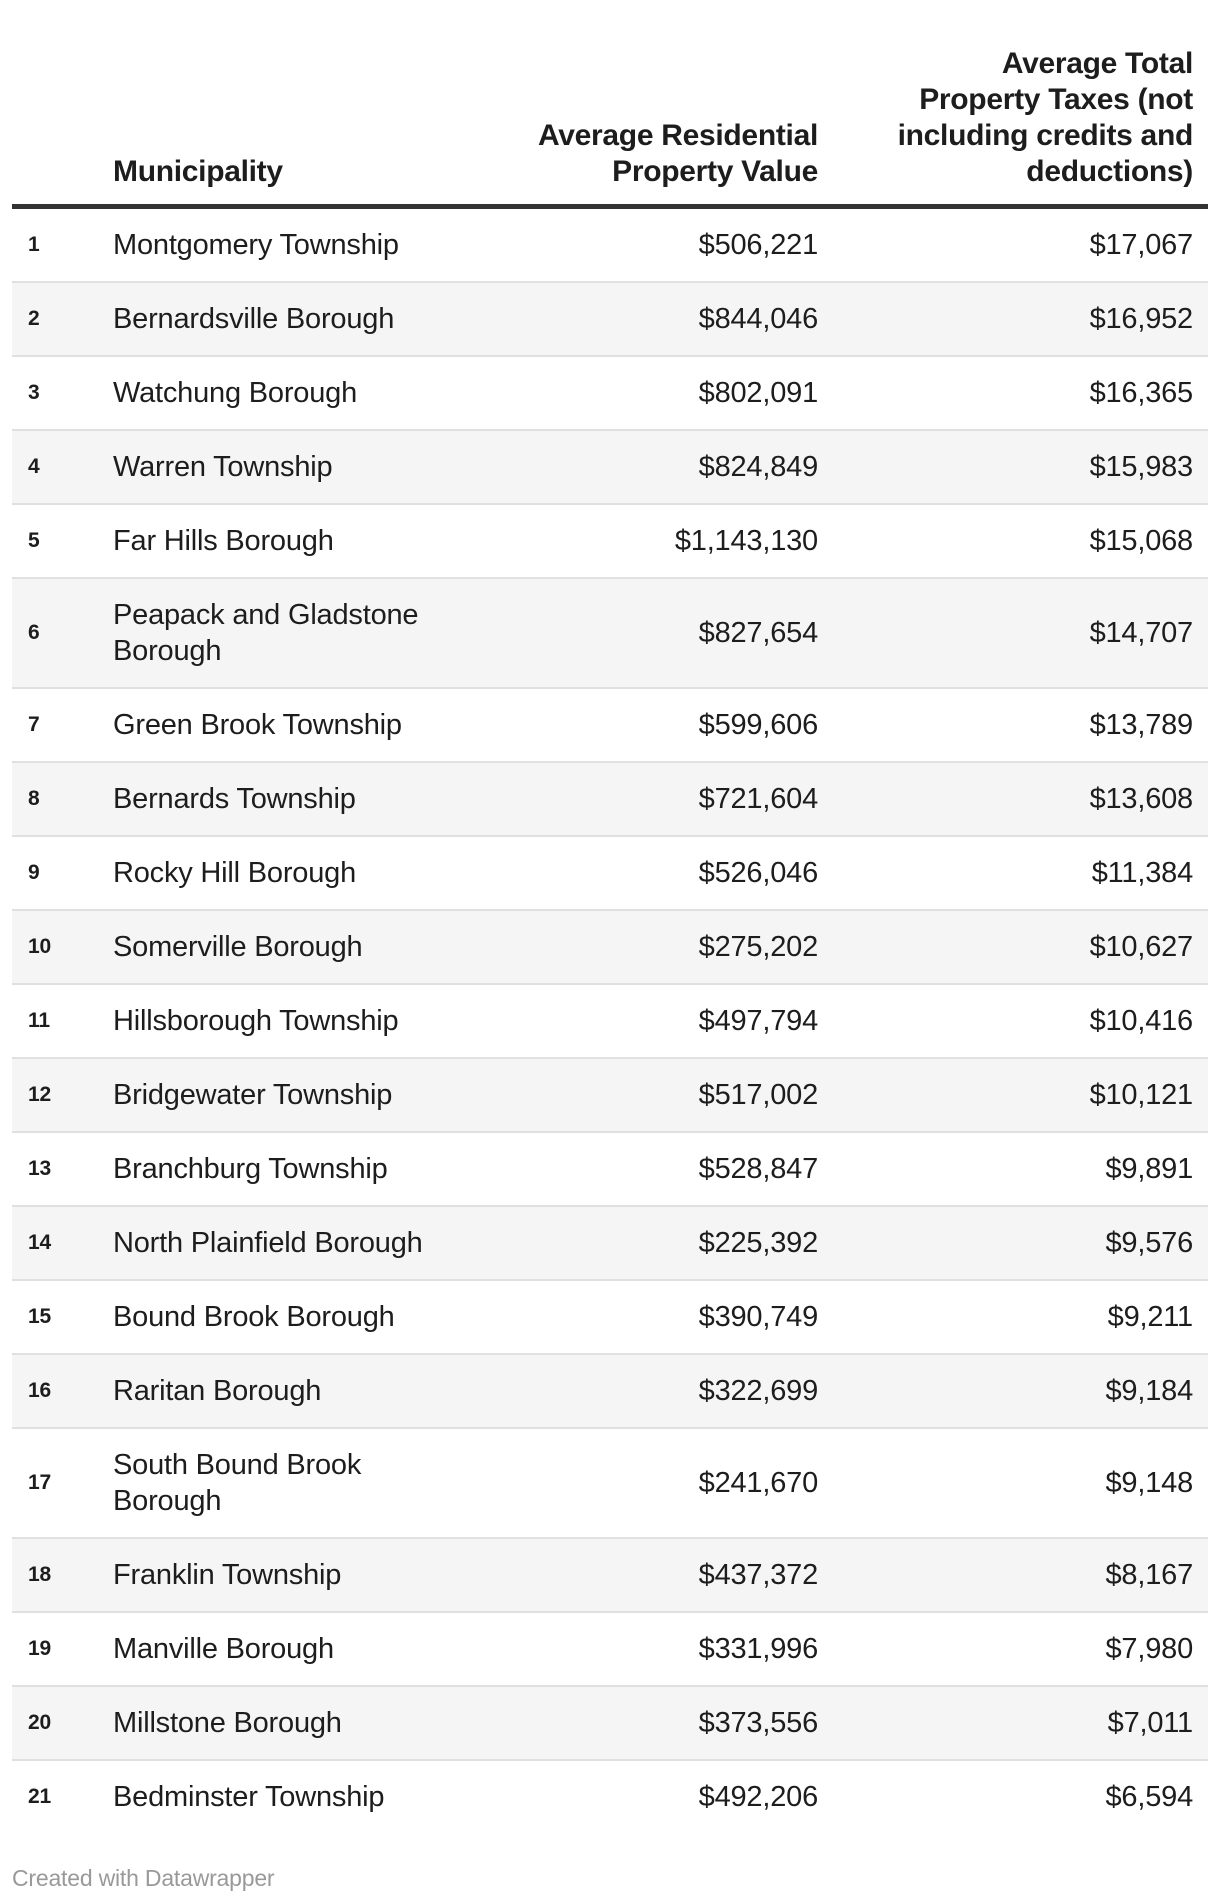  I want to click on property-value-cell: $492,206, so click(758, 1797).